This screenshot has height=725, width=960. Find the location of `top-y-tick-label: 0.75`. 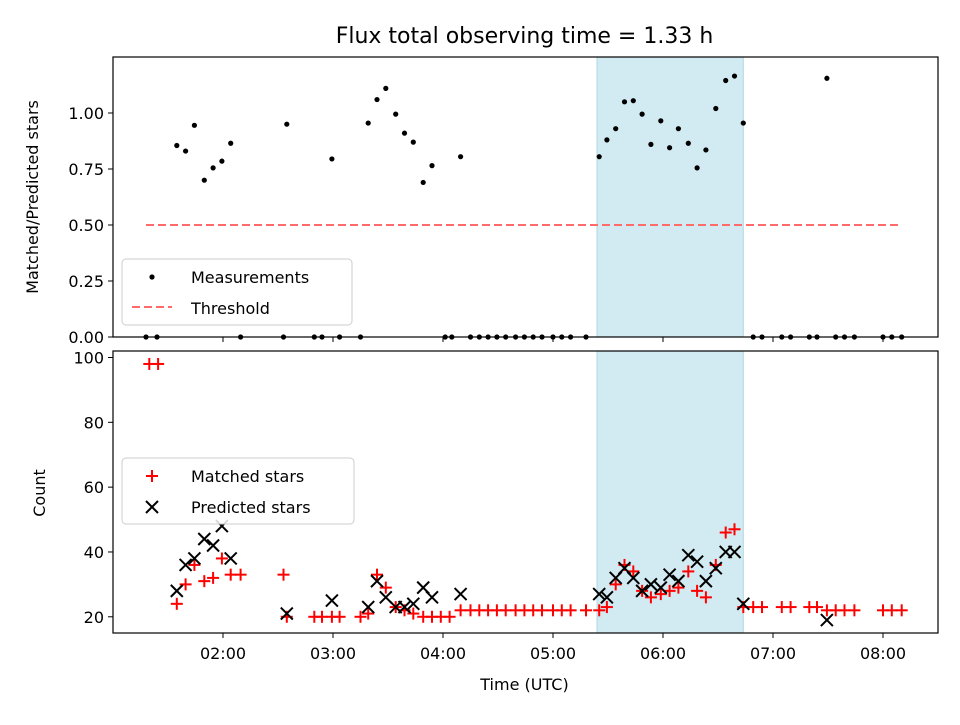

top-y-tick-label: 0.75 is located at coordinates (86, 169).